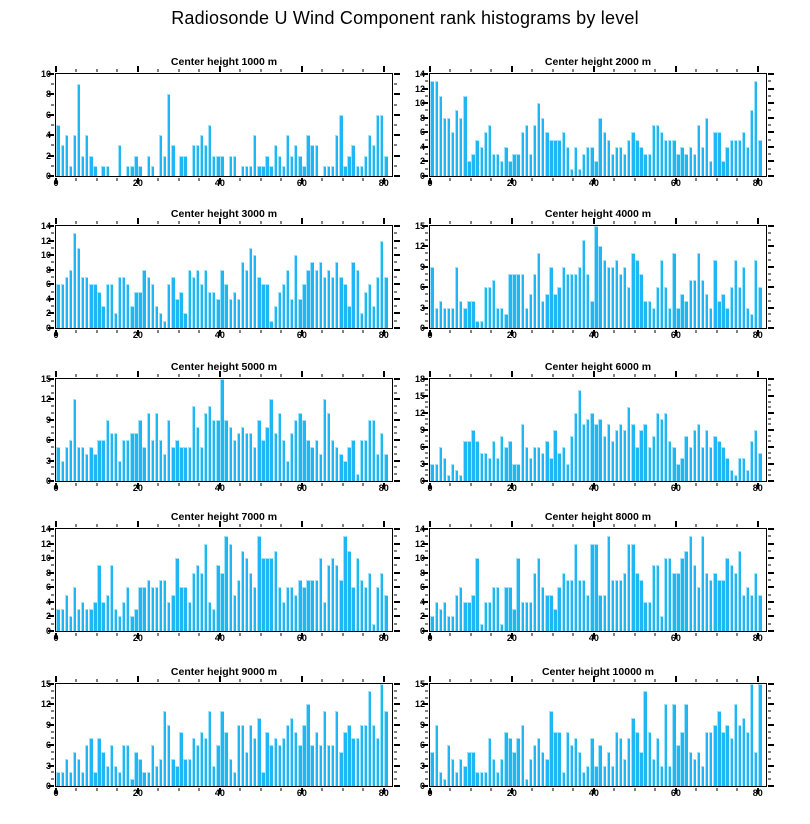 This screenshot has height=824, width=810. Describe the element at coordinates (430, 488) in the screenshot. I see `x-tick-label: 0` at that location.